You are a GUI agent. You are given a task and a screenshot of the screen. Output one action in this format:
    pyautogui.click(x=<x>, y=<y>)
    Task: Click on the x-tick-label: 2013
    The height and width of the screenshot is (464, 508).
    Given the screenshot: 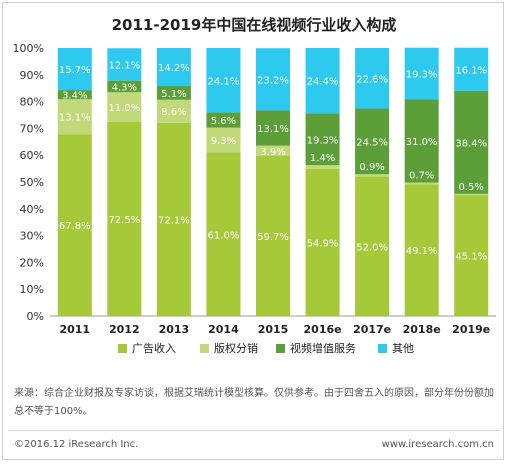 What is the action you would take?
    pyautogui.click(x=174, y=329)
    